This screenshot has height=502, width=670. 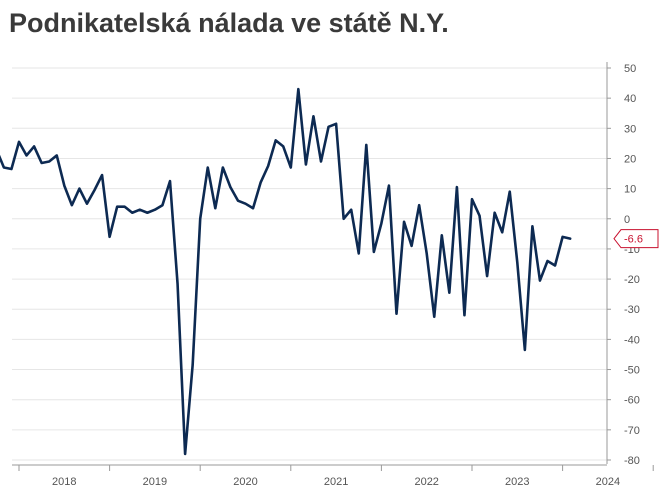 I want to click on last-value-callout: -6.6, so click(x=636, y=239).